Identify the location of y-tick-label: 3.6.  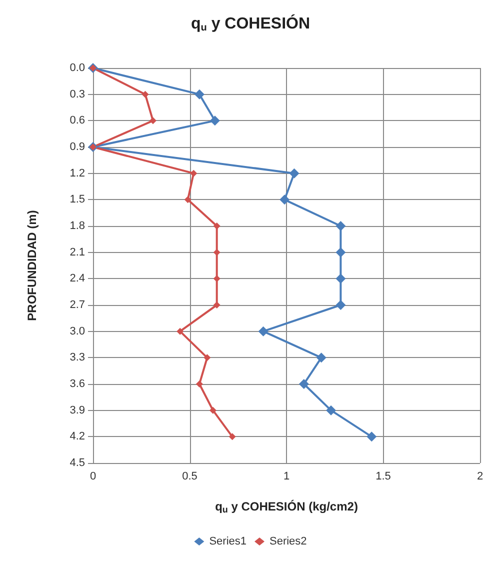
(77, 384).